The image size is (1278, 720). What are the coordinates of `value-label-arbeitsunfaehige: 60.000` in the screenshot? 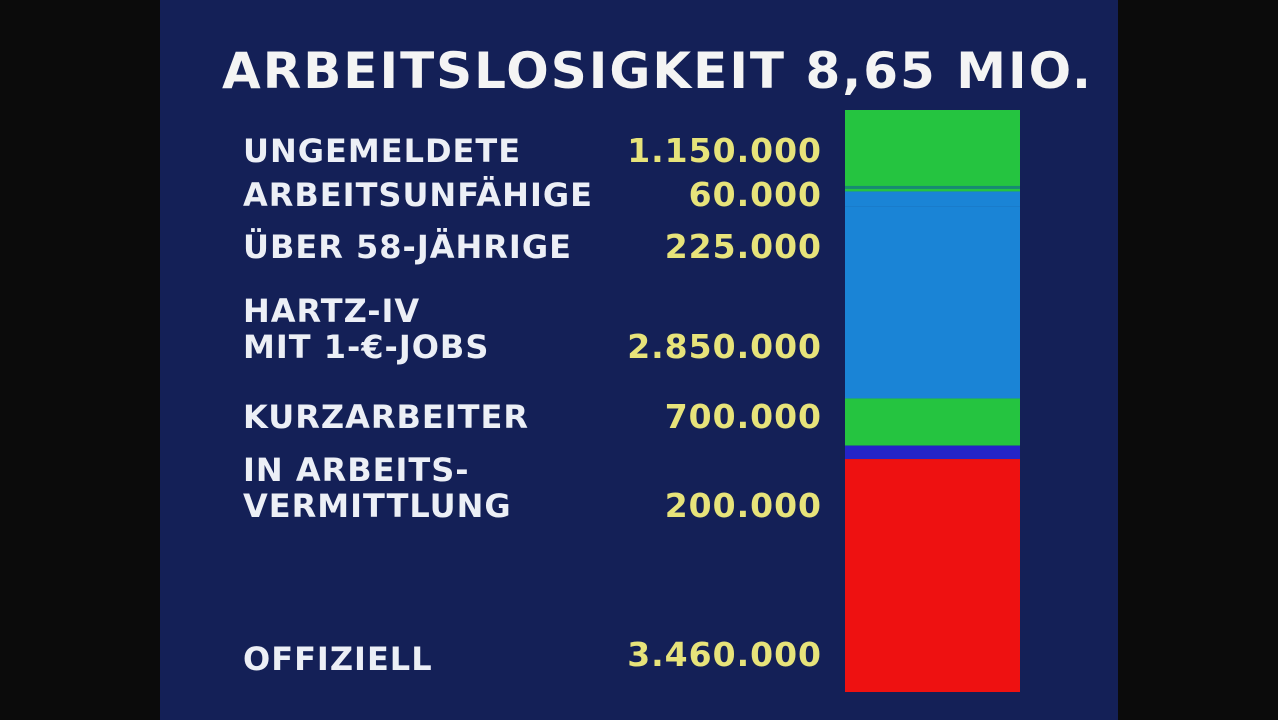 It's located at (755, 194).